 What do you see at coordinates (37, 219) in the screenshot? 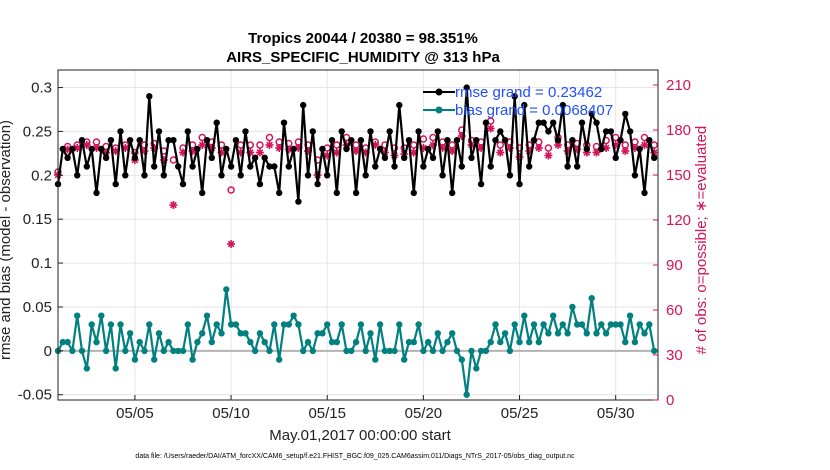
I see `y-left-tick-label: 0.15` at bounding box center [37, 219].